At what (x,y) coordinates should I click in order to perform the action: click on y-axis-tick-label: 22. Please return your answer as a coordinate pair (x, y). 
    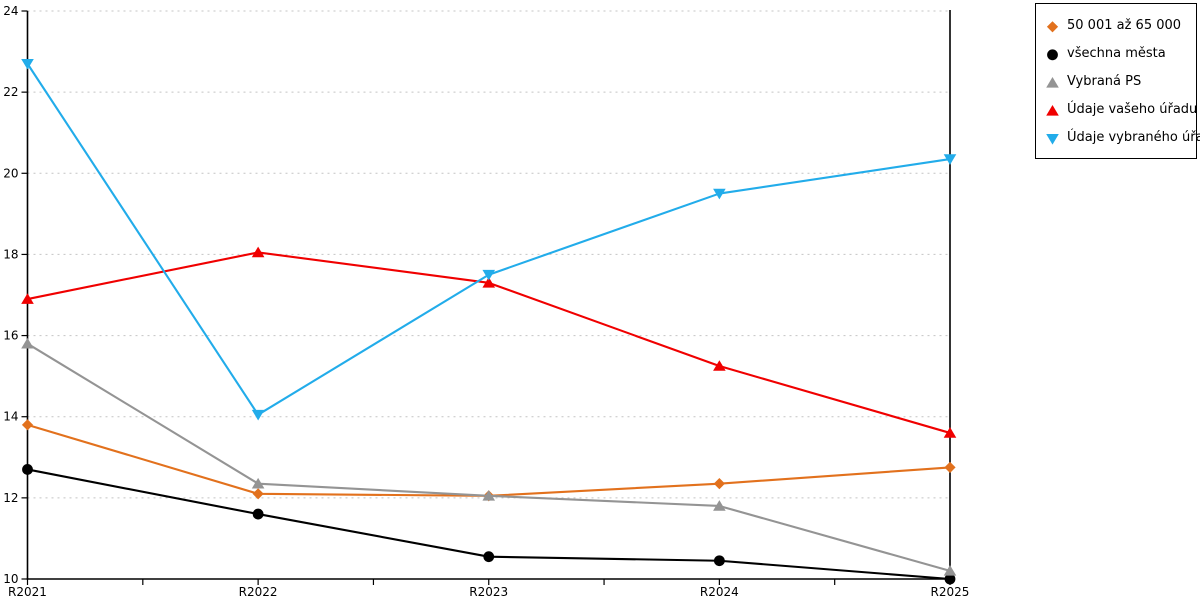
    Looking at the image, I should click on (10, 92).